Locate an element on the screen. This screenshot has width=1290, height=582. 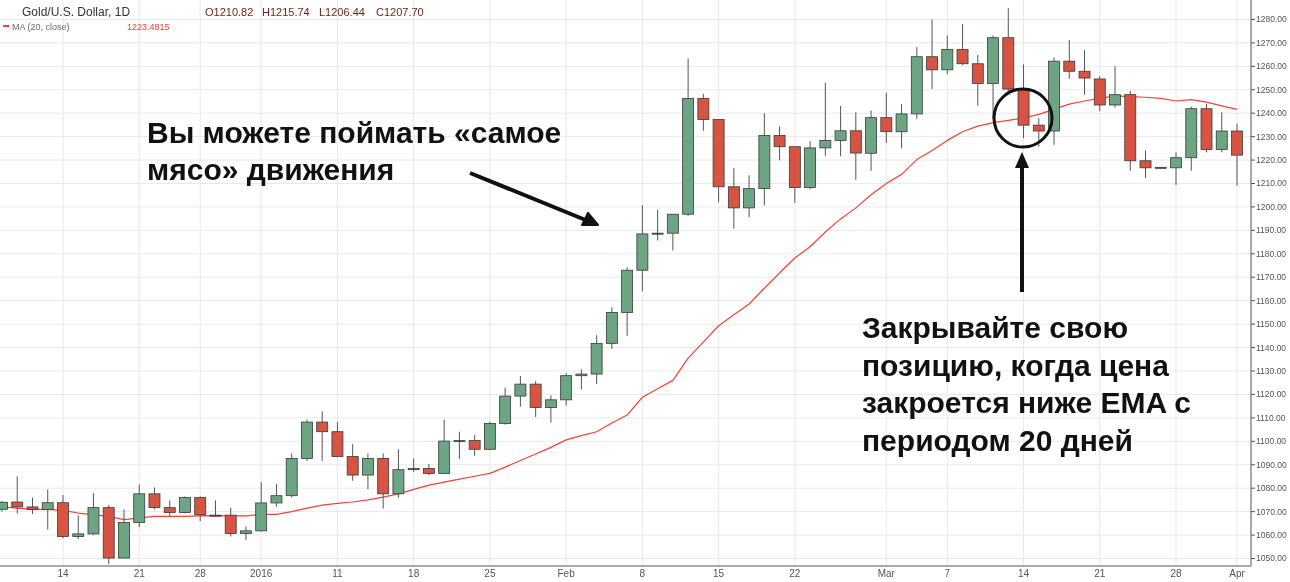
y-tick-label: 1070.00 is located at coordinates (1271, 511).